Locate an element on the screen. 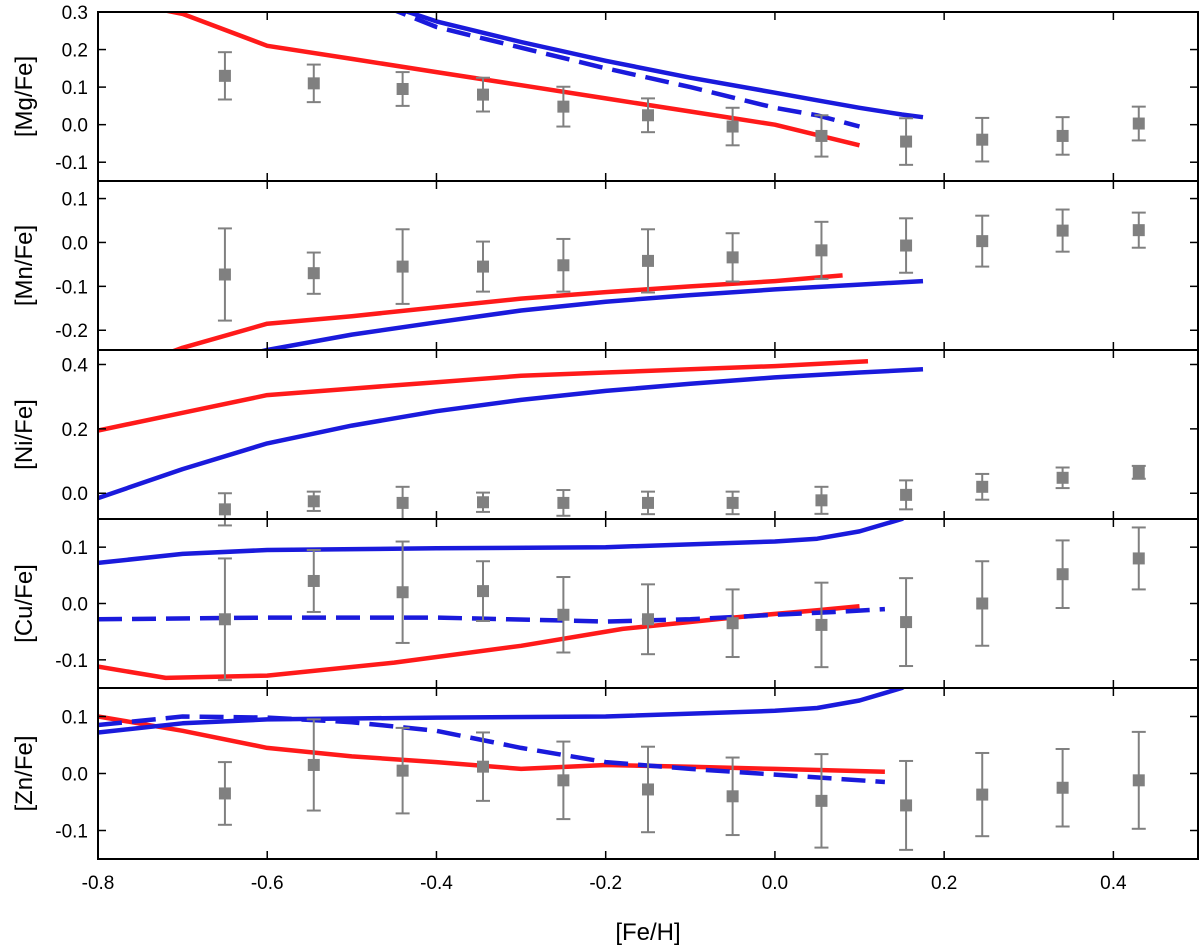 Image resolution: width=1200 pixels, height=947 pixels. x-tick-label: -0.4 is located at coordinates (436, 883).